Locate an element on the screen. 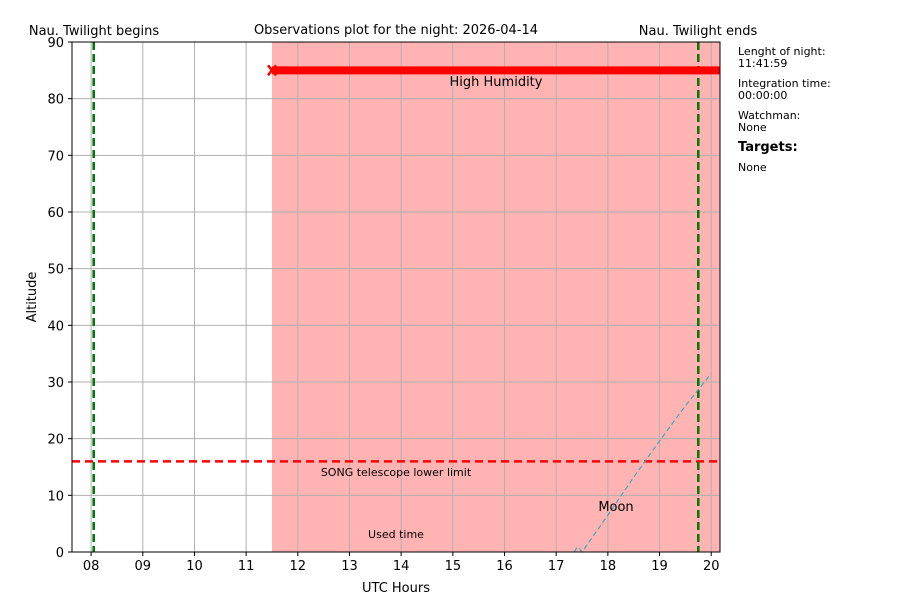 The height and width of the screenshot is (600, 900). x-tick-label: 13 is located at coordinates (349, 566).